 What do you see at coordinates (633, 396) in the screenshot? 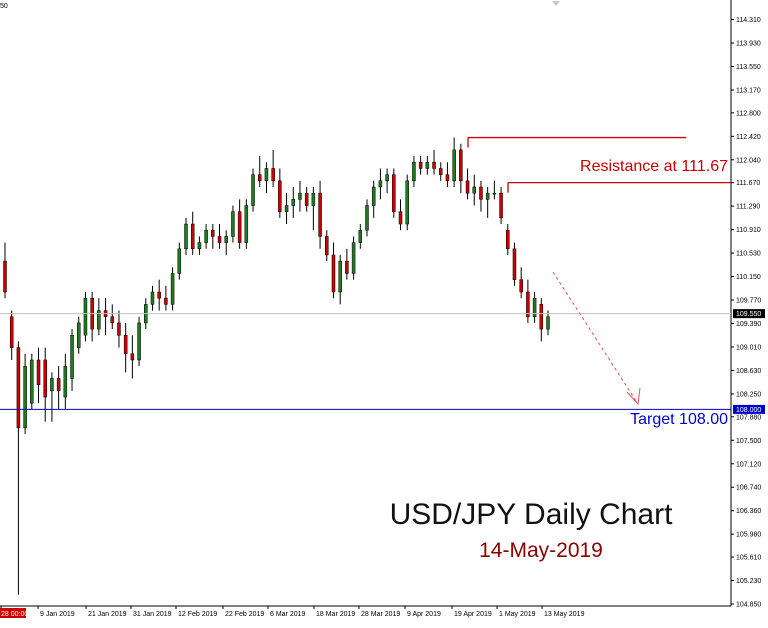
I see `projection-arrowhead` at bounding box center [633, 396].